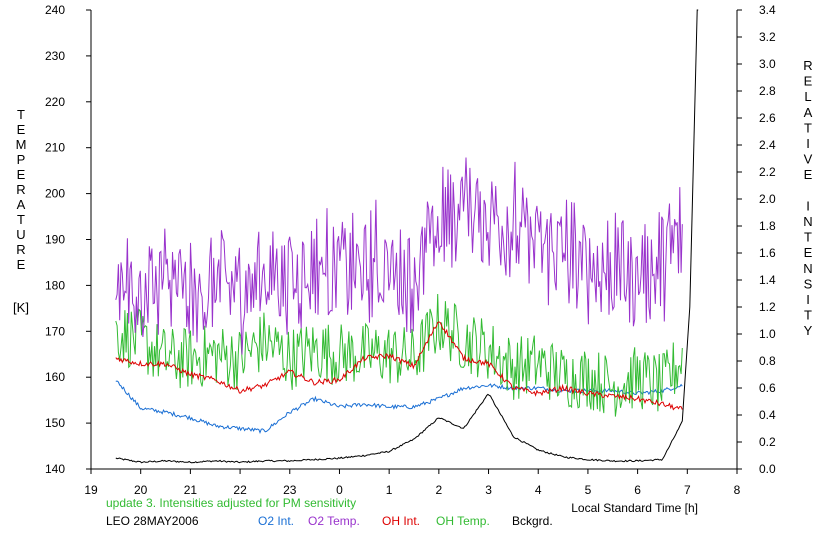 Image resolution: width=828 pixels, height=535 pixels. Describe the element at coordinates (55, 102) in the screenshot. I see `y-left-tick-label: 220` at that location.